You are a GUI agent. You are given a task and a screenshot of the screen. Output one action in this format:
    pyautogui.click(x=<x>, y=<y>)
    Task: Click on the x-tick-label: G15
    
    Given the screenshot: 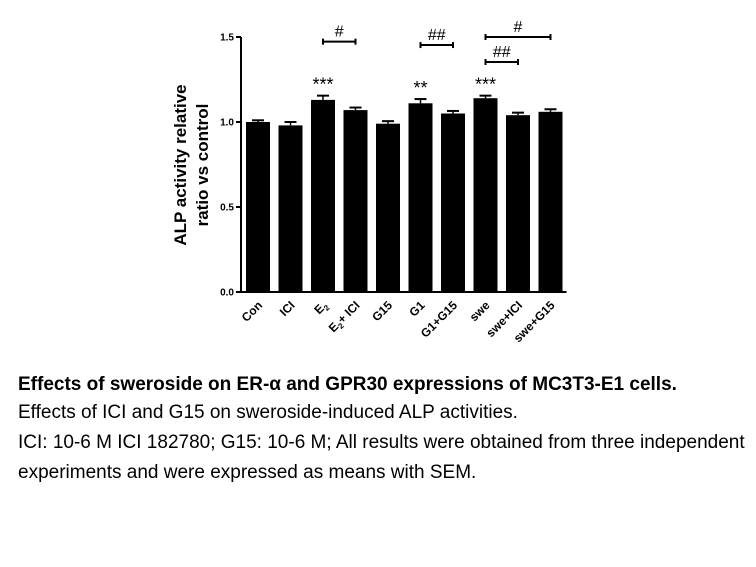 What is the action you would take?
    pyautogui.click(x=382, y=311)
    